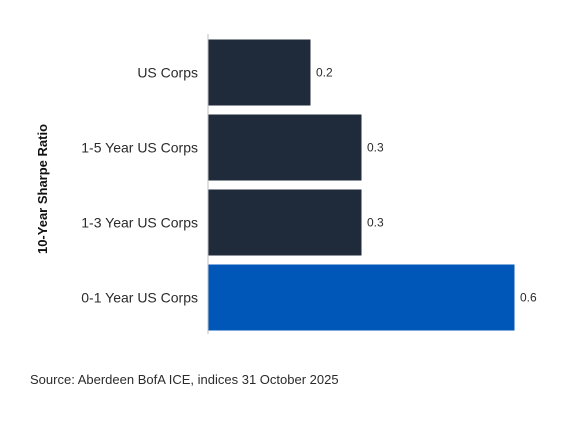 The image size is (570, 426). What do you see at coordinates (375, 148) in the screenshot?
I see `value-label-2: 0.3` at bounding box center [375, 148].